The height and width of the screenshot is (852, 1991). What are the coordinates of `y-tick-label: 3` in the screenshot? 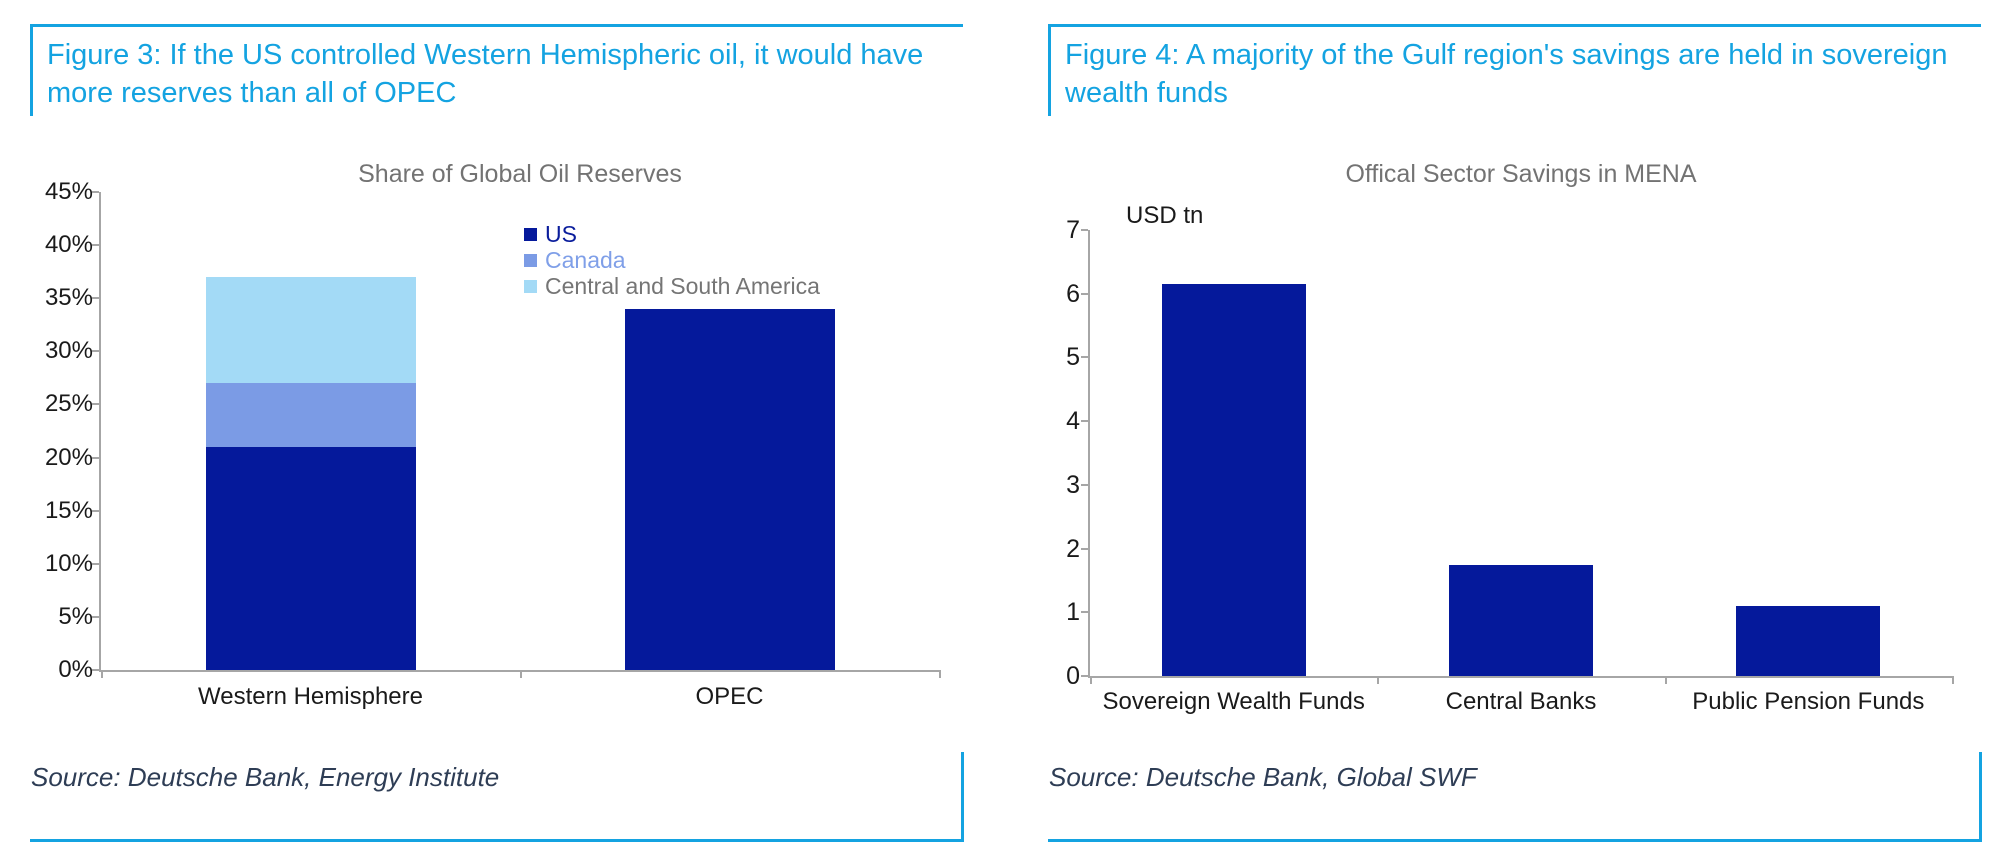 It's located at (1073, 484).